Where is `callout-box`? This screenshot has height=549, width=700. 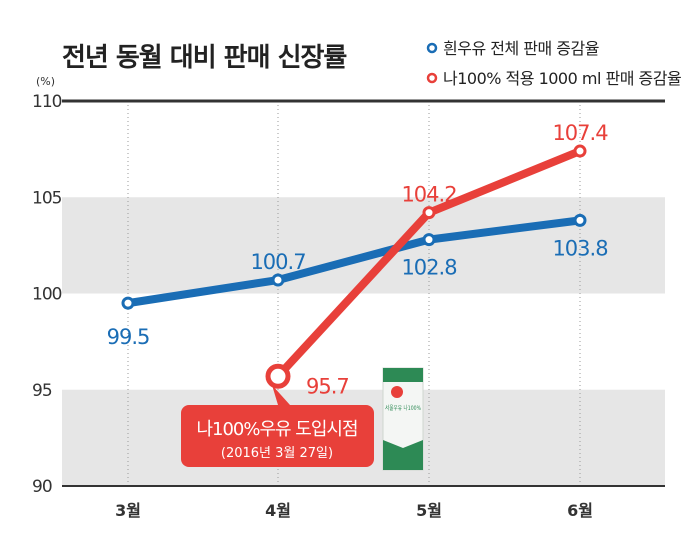
callout-box is located at coordinates (277, 436).